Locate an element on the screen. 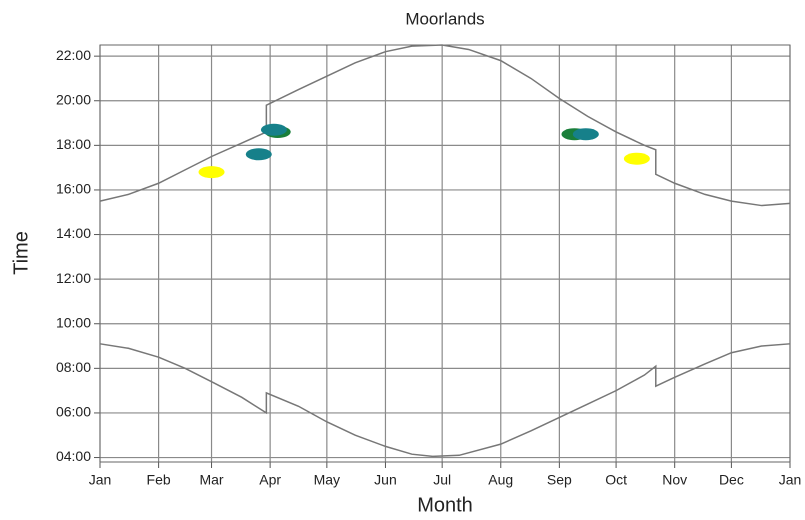  y-tick-label: 22:00 is located at coordinates (73, 55).